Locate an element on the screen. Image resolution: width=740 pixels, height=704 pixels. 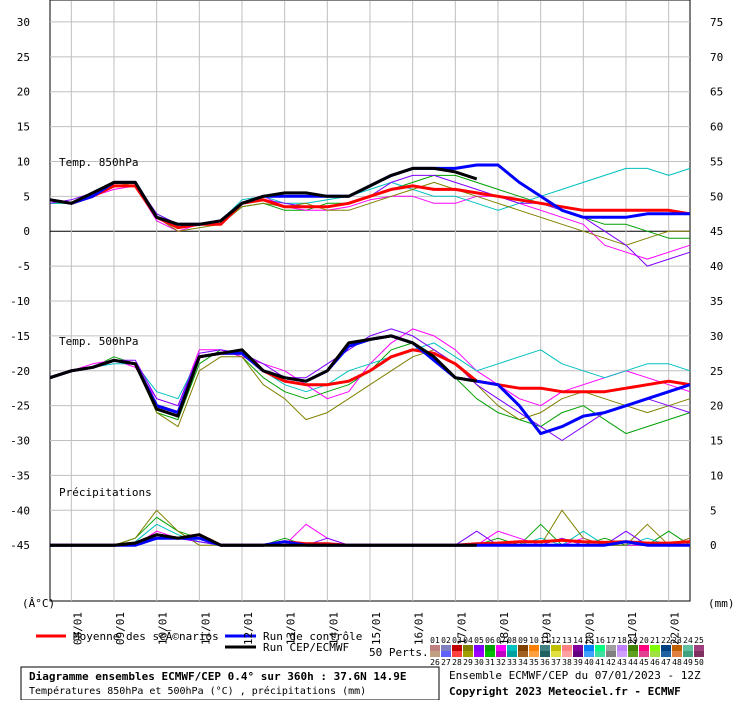
x-tick-label: 17/01 is located at coordinates (461, 628).